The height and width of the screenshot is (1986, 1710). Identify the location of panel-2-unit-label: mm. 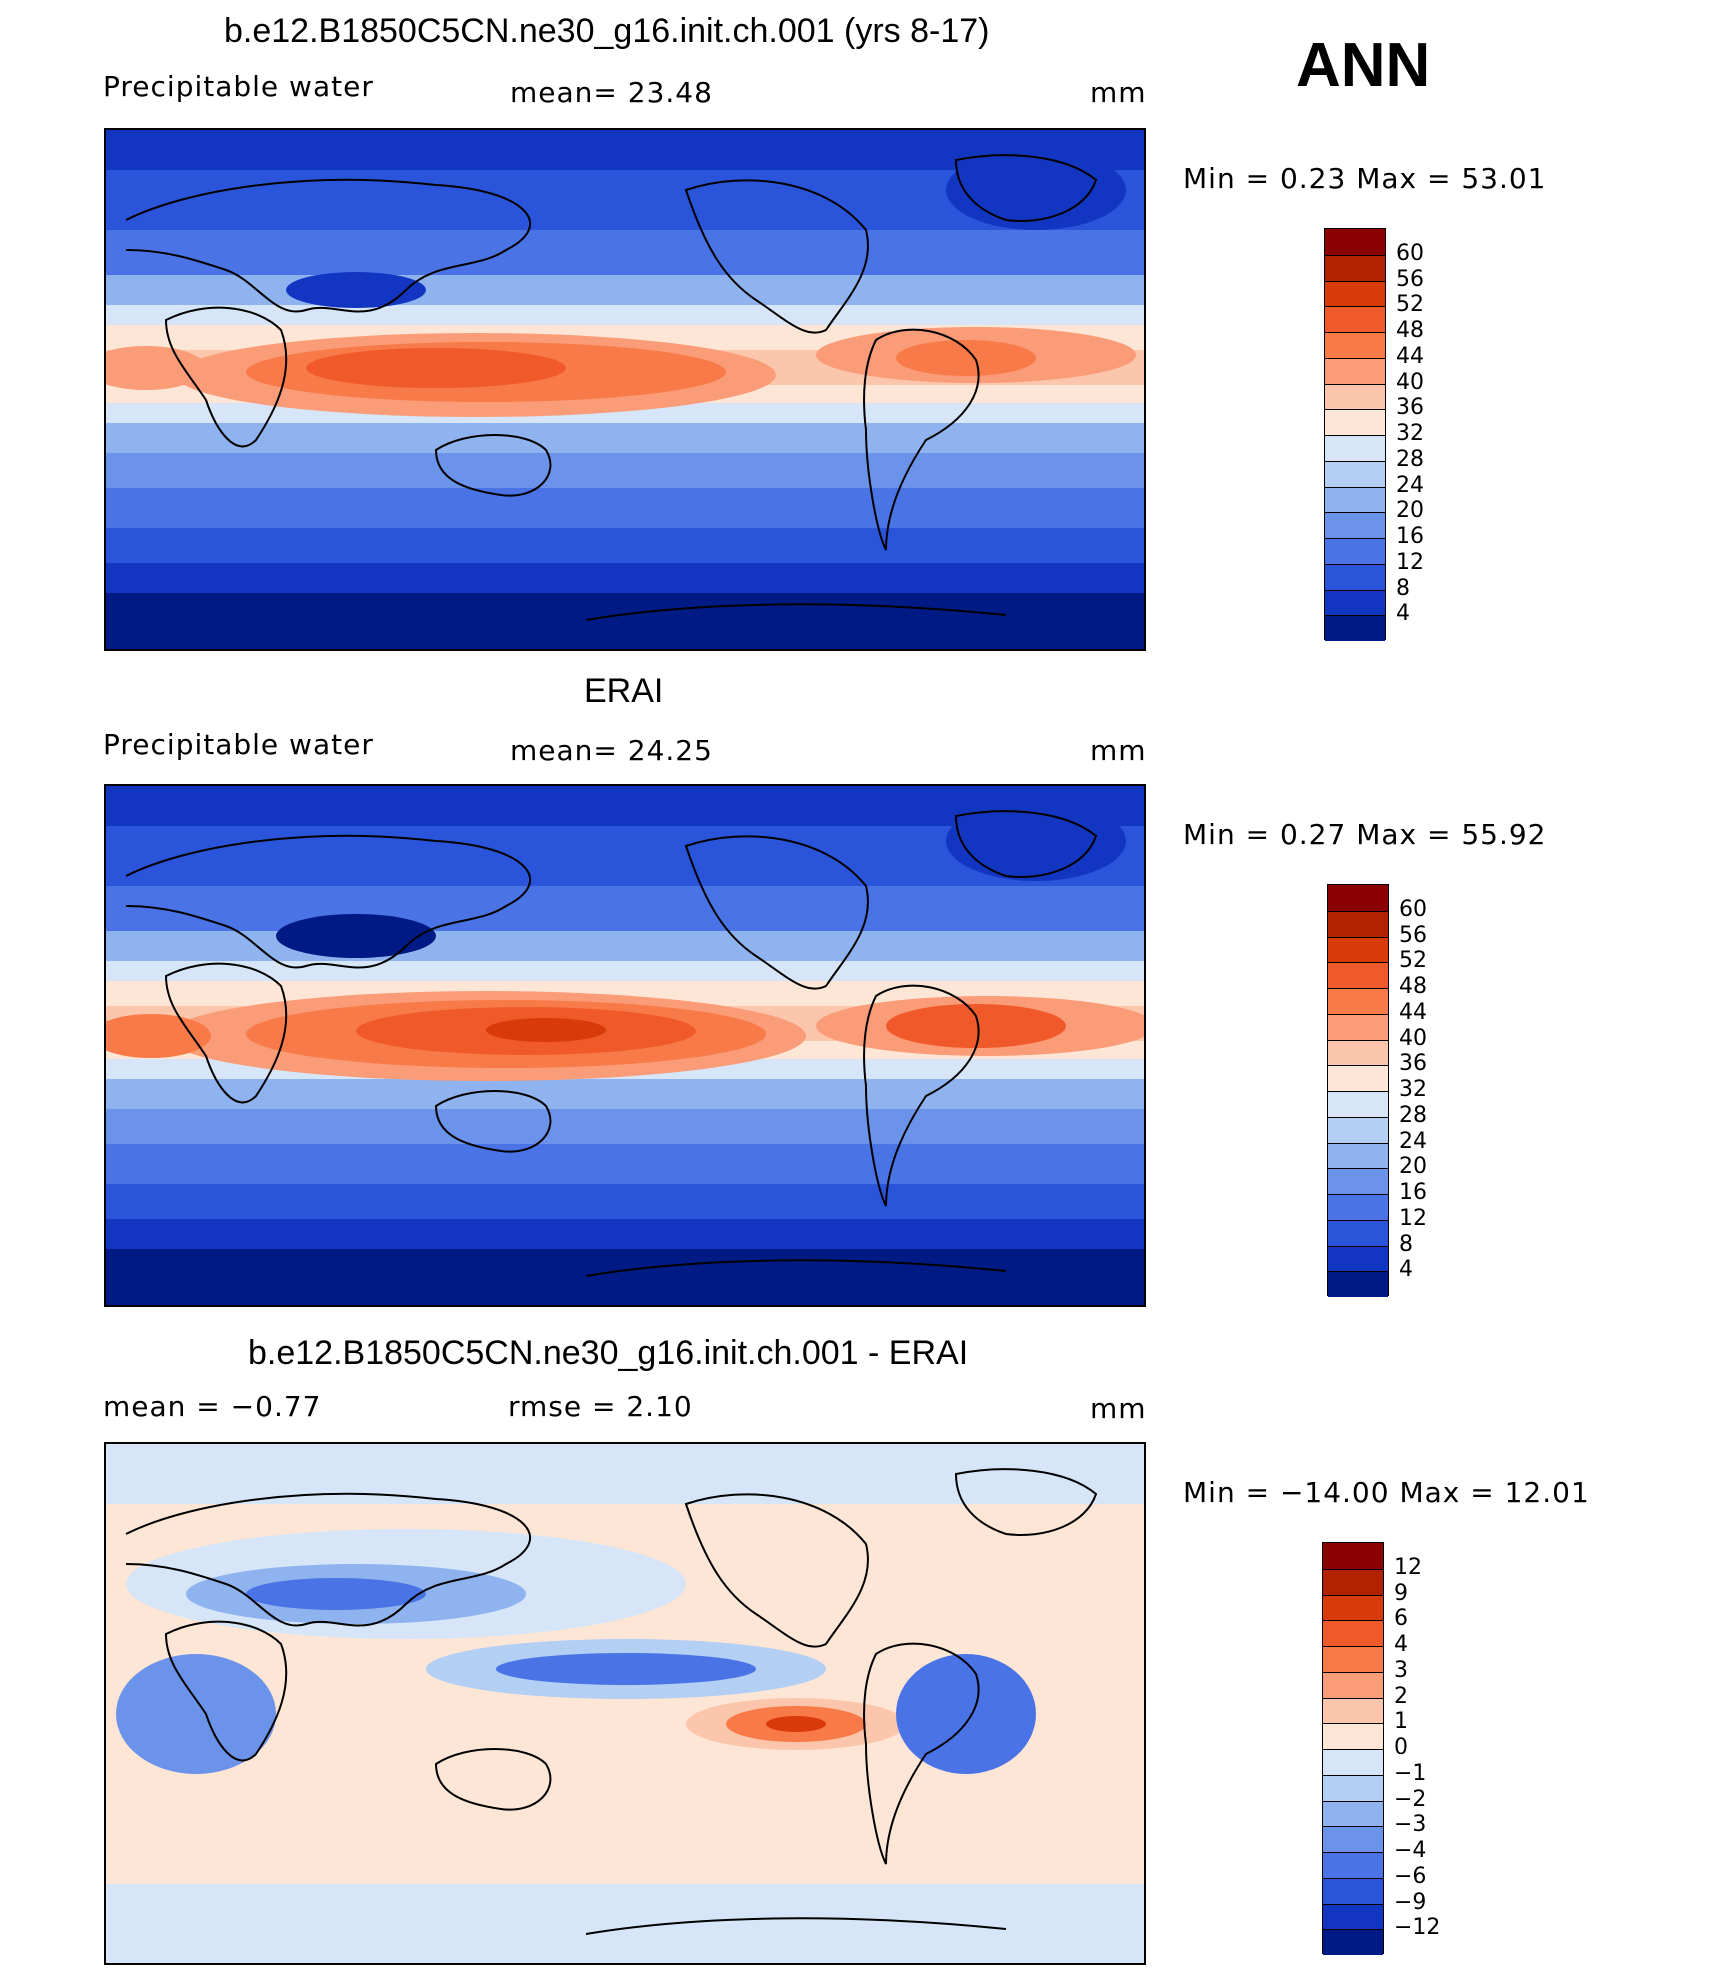
(1118, 750).